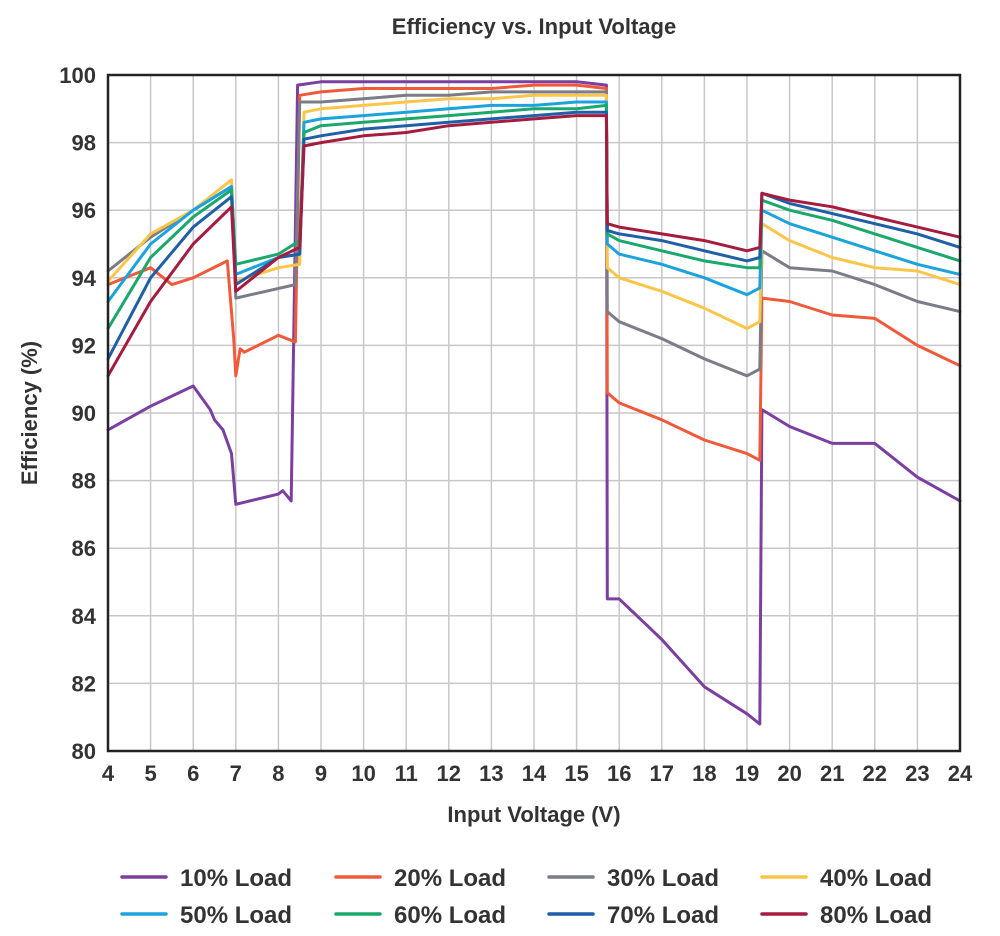  I want to click on x-tick-label: 12, so click(449, 773).